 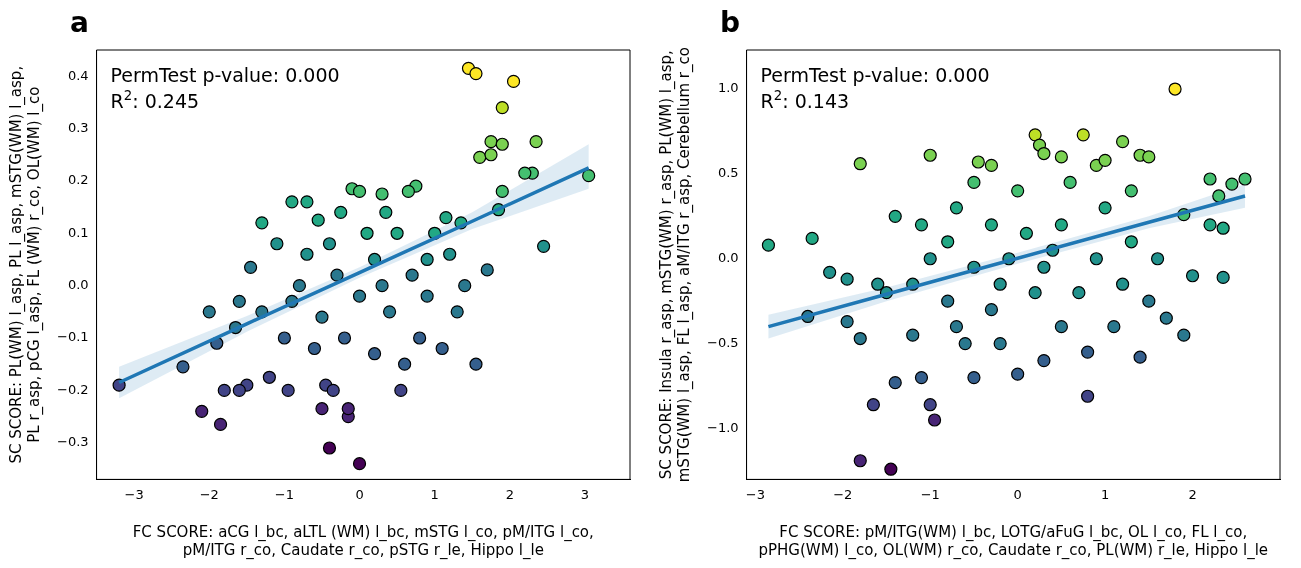 What do you see at coordinates (722, 427) in the screenshot?
I see `y-tick-label: −1.0` at bounding box center [722, 427].